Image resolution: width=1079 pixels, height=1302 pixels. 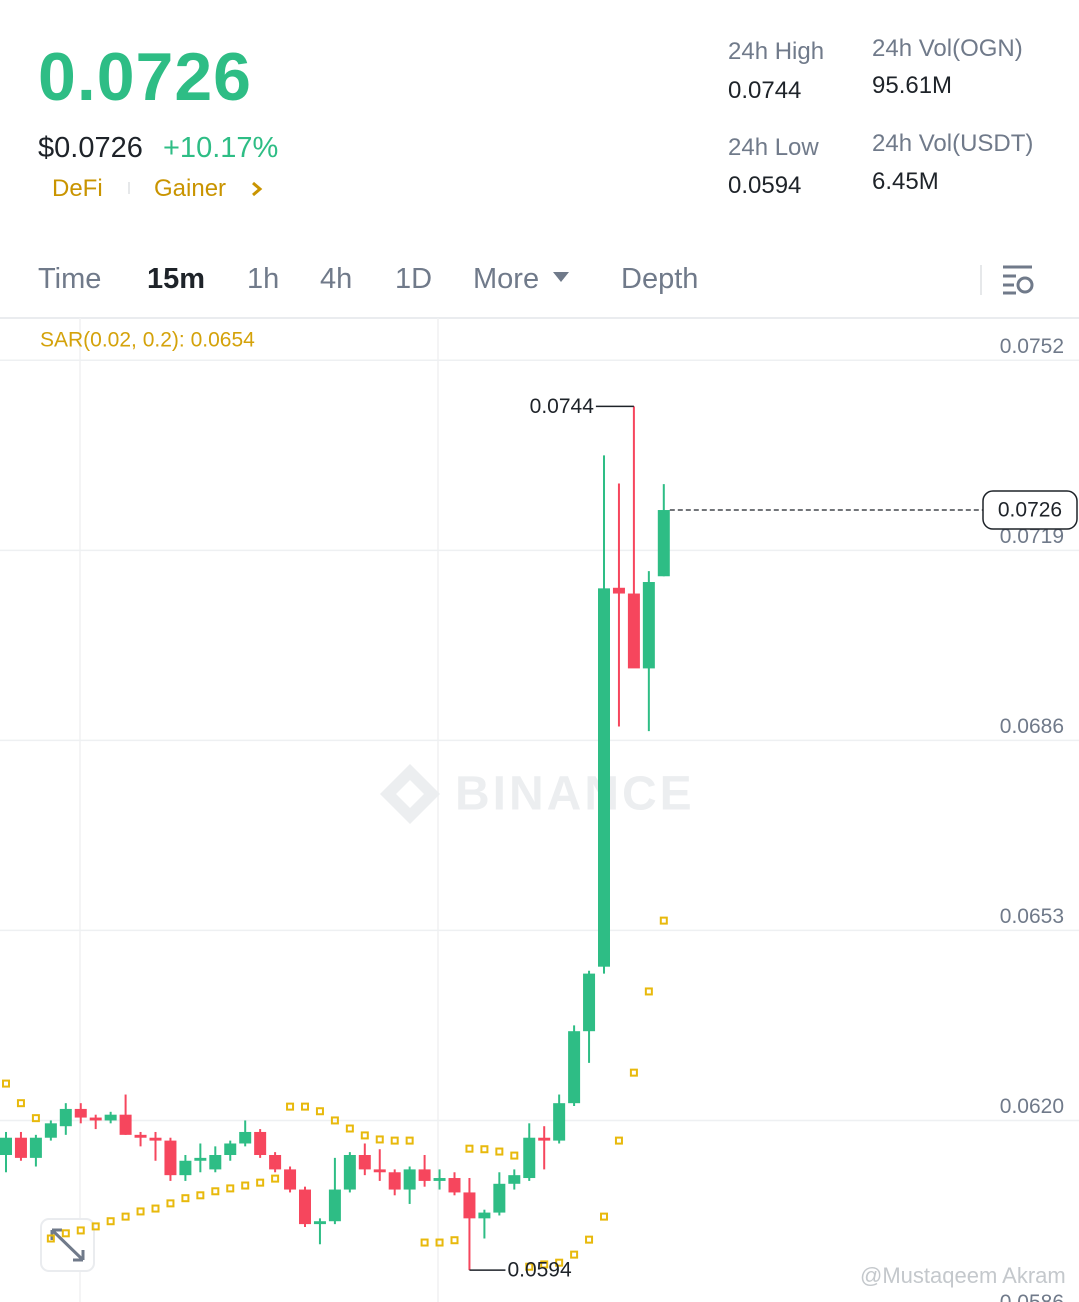 What do you see at coordinates (912, 85) in the screenshot?
I see `stat-value: 95.61M` at bounding box center [912, 85].